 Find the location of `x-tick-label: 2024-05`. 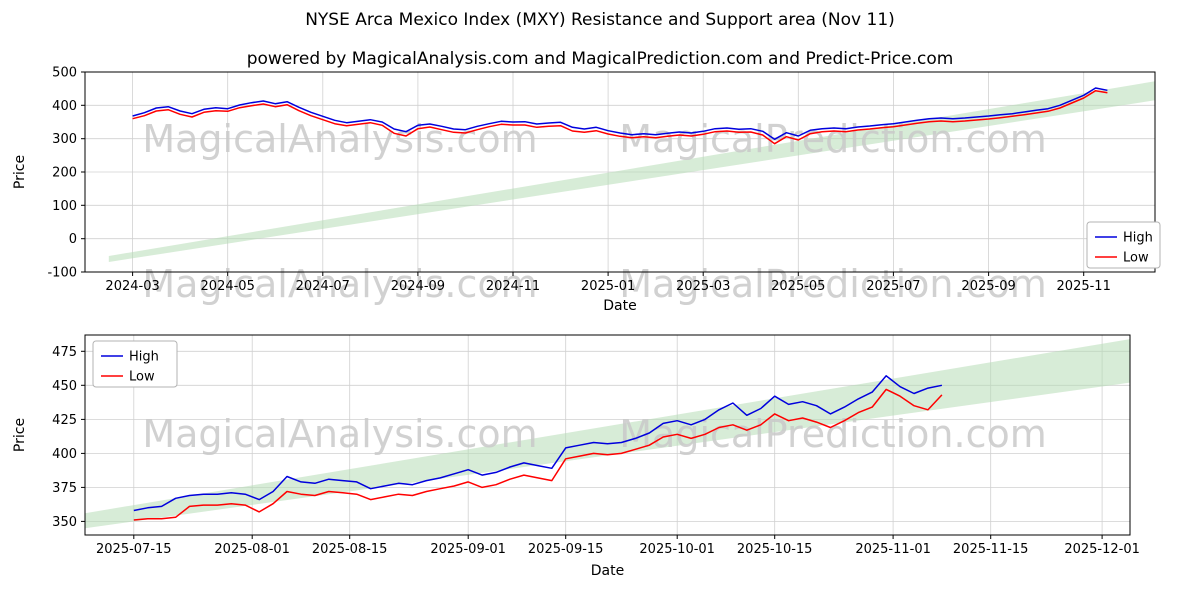

x-tick-label: 2024-05 is located at coordinates (228, 286).